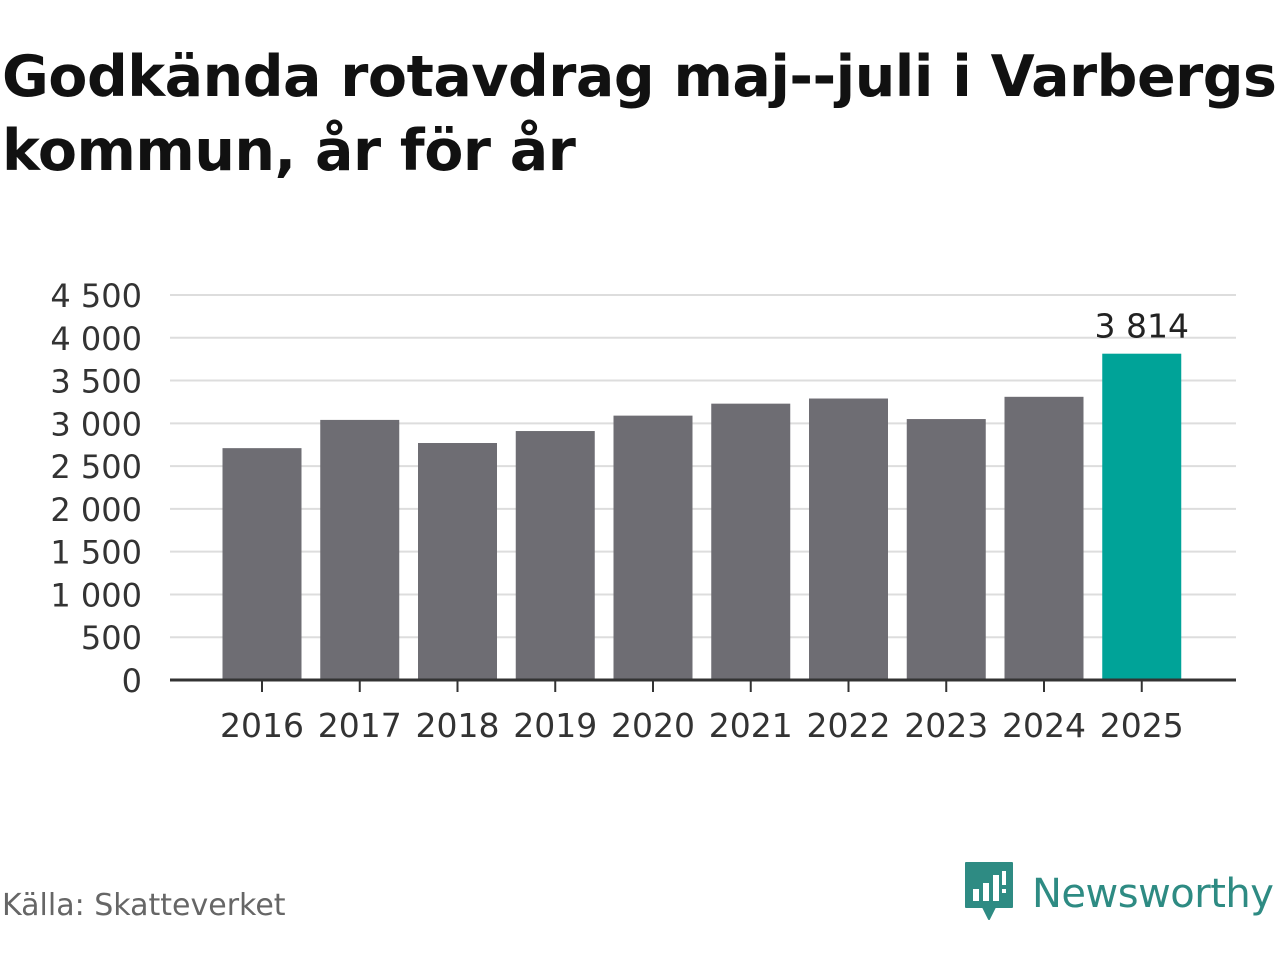 This screenshot has width=1280, height=960. Describe the element at coordinates (555, 725) in the screenshot. I see `x-tick-label: 2019` at that location.